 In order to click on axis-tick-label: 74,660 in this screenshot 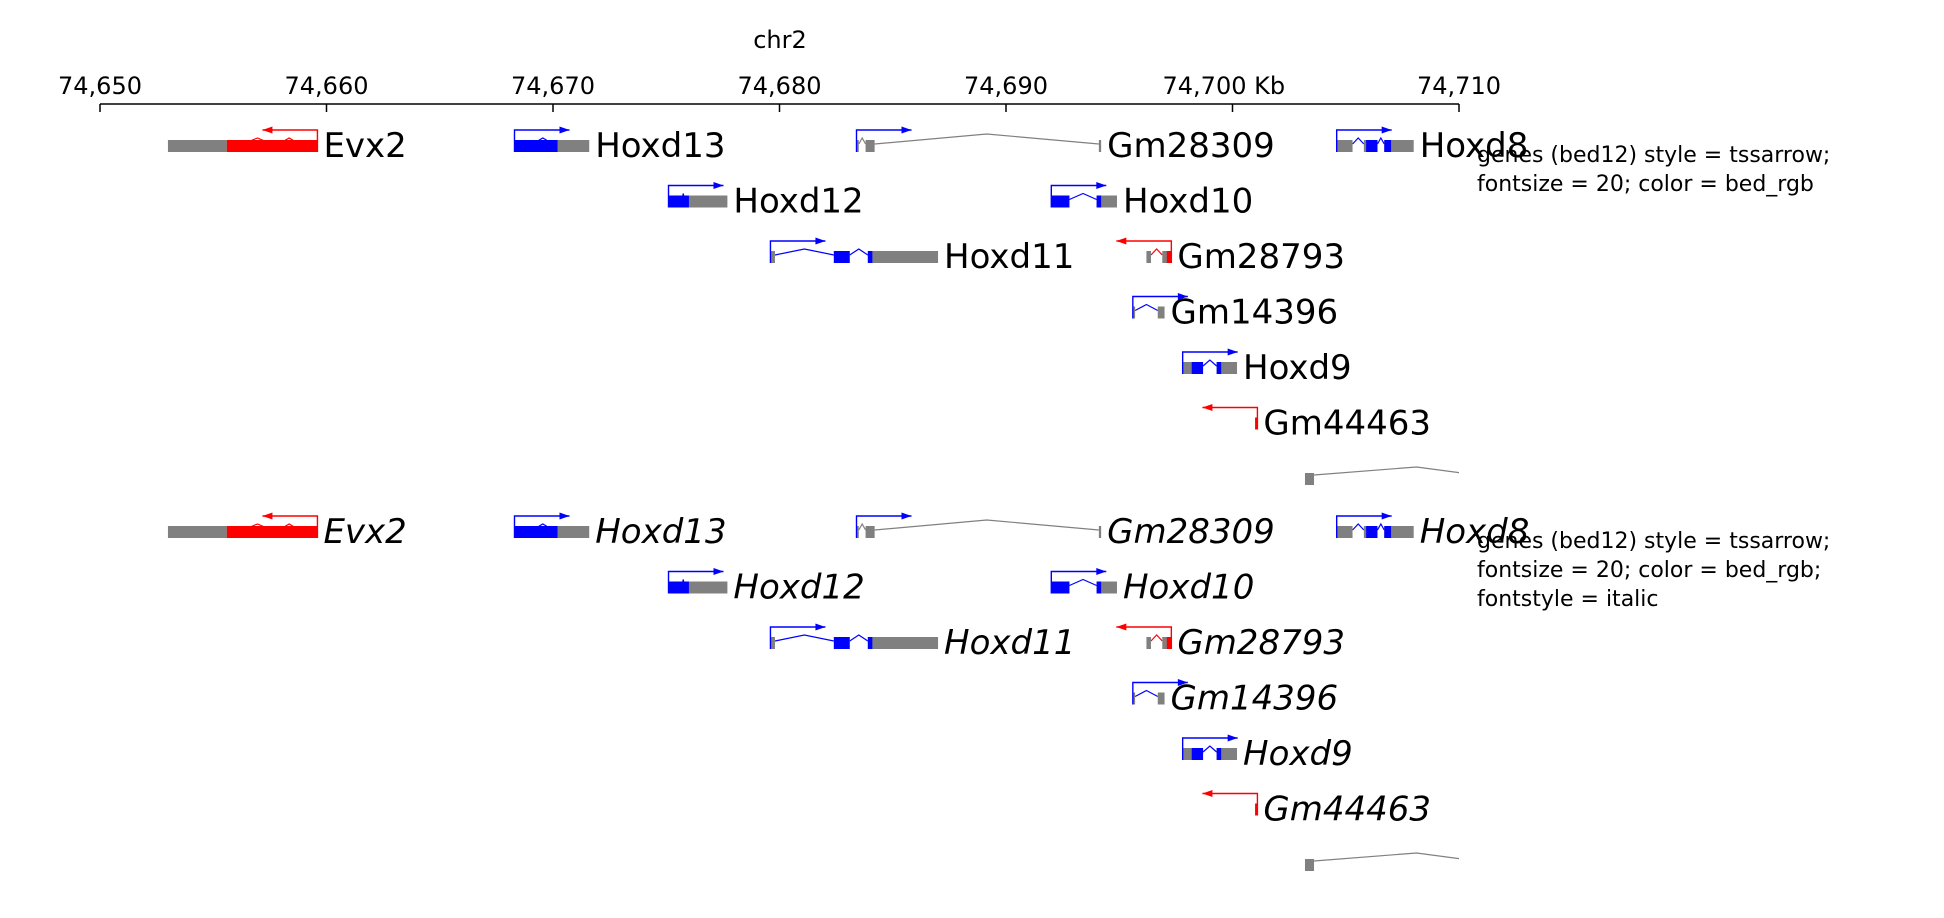, I will do `click(327, 86)`.